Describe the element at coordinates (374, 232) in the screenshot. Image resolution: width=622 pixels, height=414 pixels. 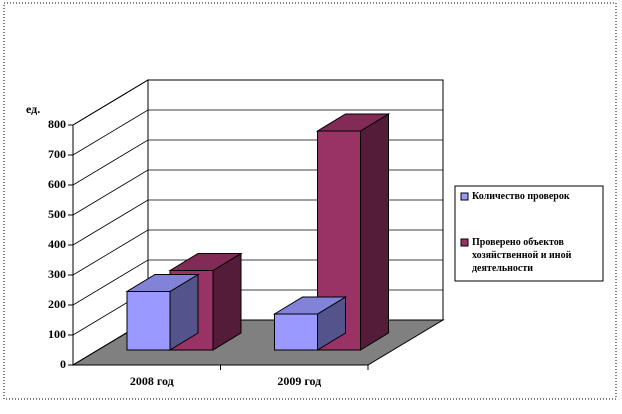
I see `bar-side` at that location.